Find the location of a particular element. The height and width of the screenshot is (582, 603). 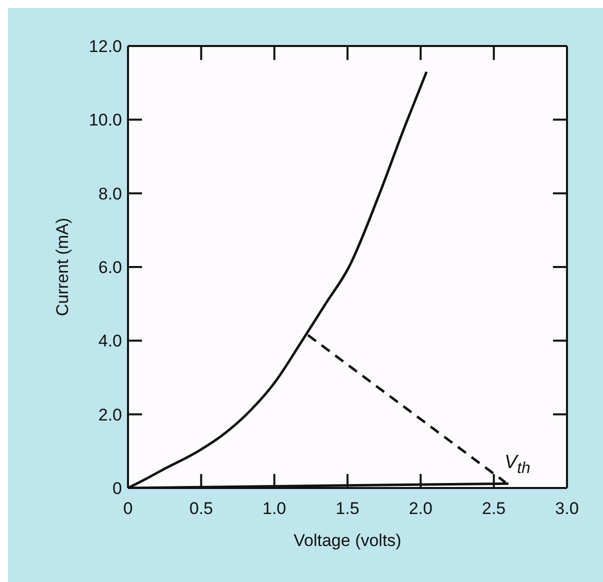

x-axis-title: Voltage (volts) is located at coordinates (348, 540).